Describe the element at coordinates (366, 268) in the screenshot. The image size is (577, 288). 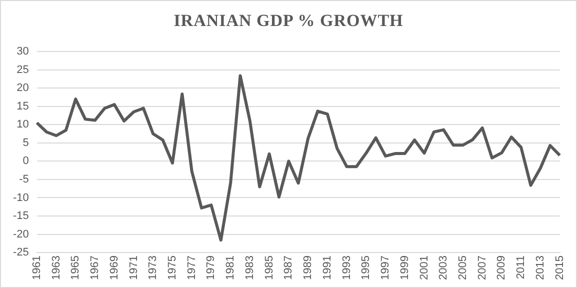
I see `x-tick-label: 1995` at that location.